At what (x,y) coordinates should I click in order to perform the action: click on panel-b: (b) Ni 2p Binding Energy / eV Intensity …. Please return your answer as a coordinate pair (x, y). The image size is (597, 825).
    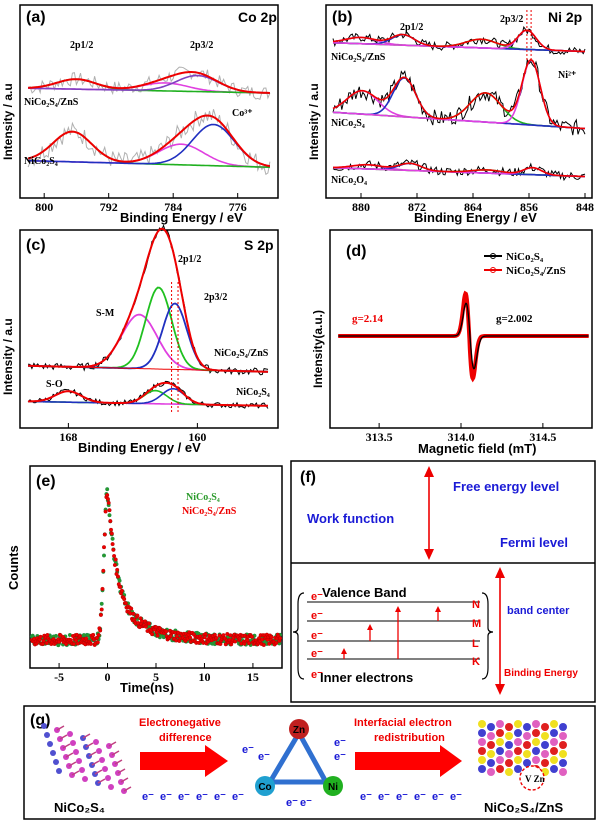
    Looking at the image, I should click on (450, 114).